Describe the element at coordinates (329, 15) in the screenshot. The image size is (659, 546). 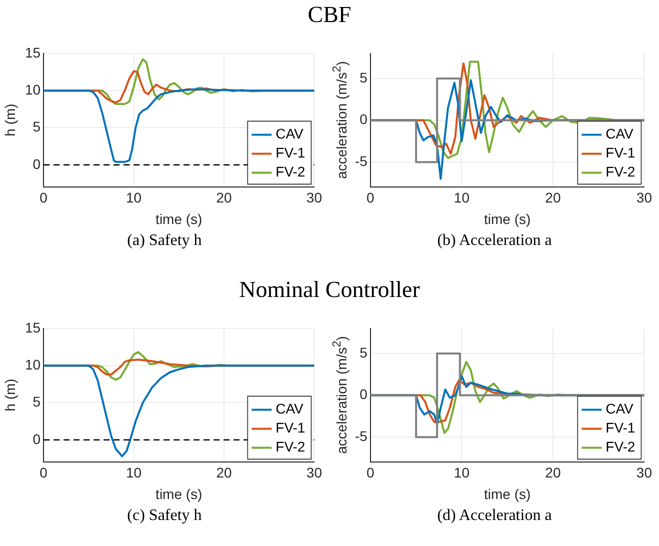
I see `chart-title: CBF` at that location.